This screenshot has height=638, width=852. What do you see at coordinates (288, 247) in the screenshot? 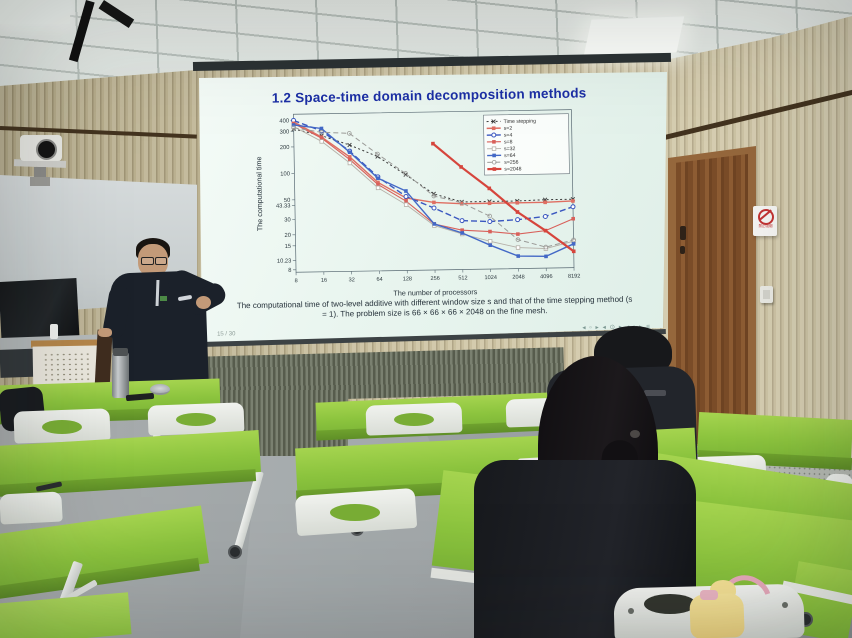
I see `svg-text: 15` at bounding box center [288, 247].